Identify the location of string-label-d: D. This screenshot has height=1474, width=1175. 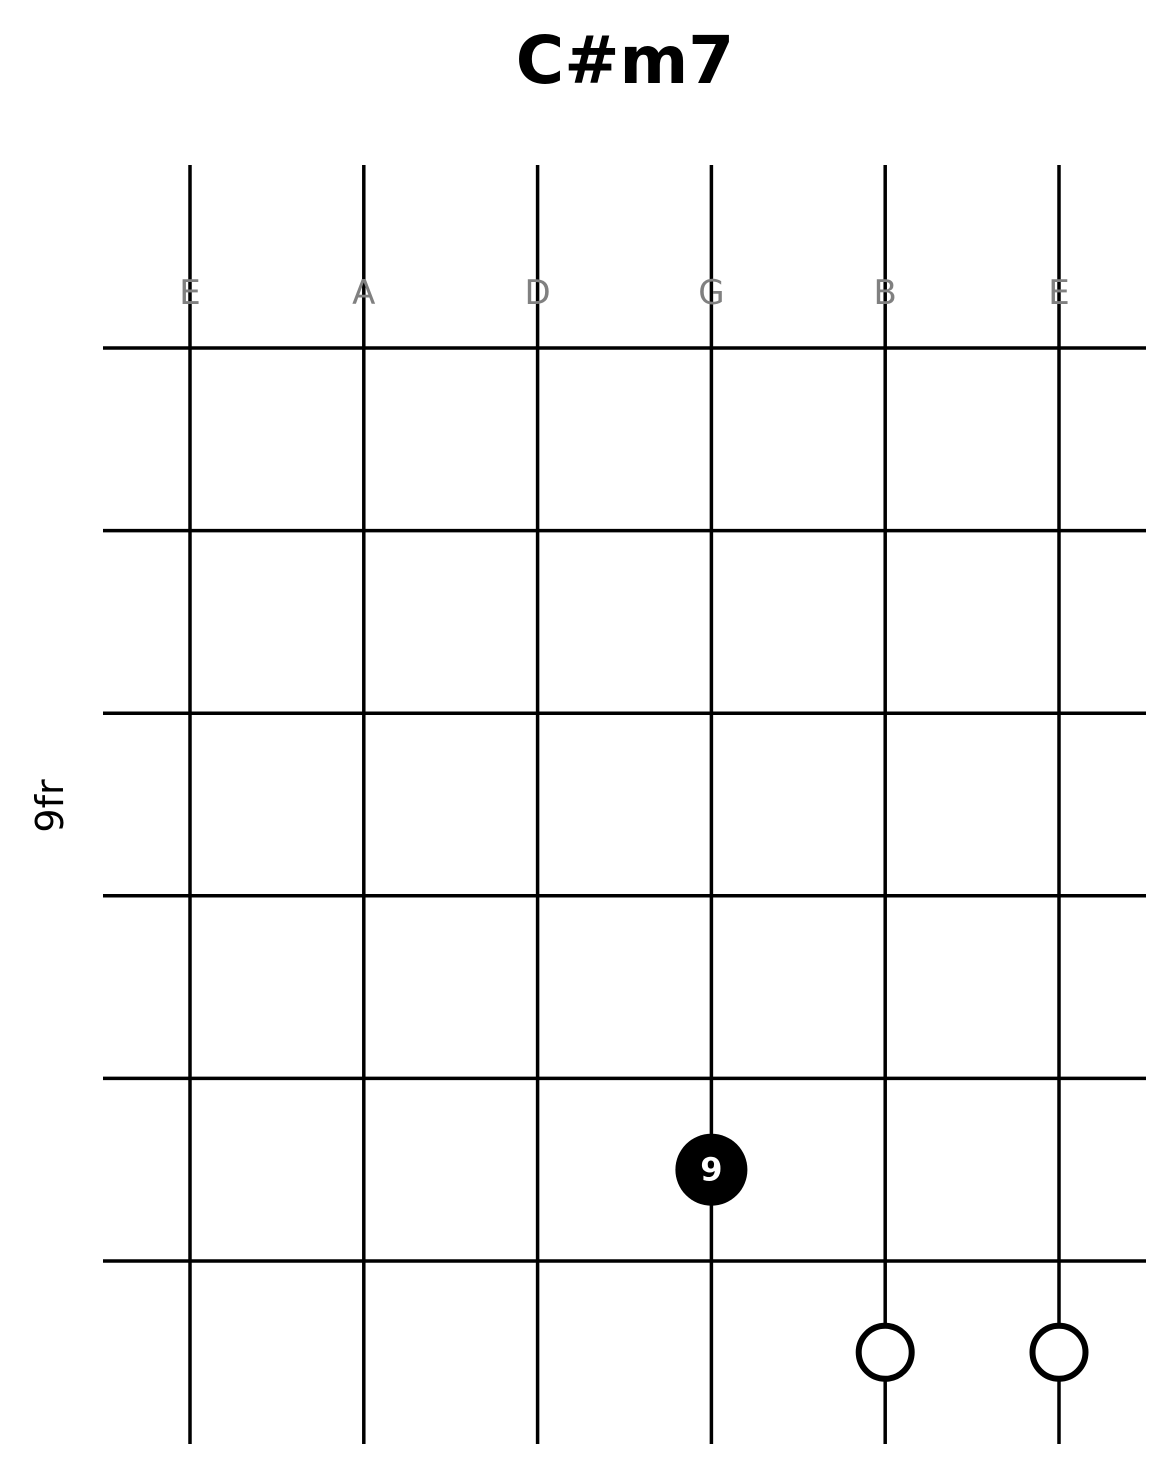
(538, 293).